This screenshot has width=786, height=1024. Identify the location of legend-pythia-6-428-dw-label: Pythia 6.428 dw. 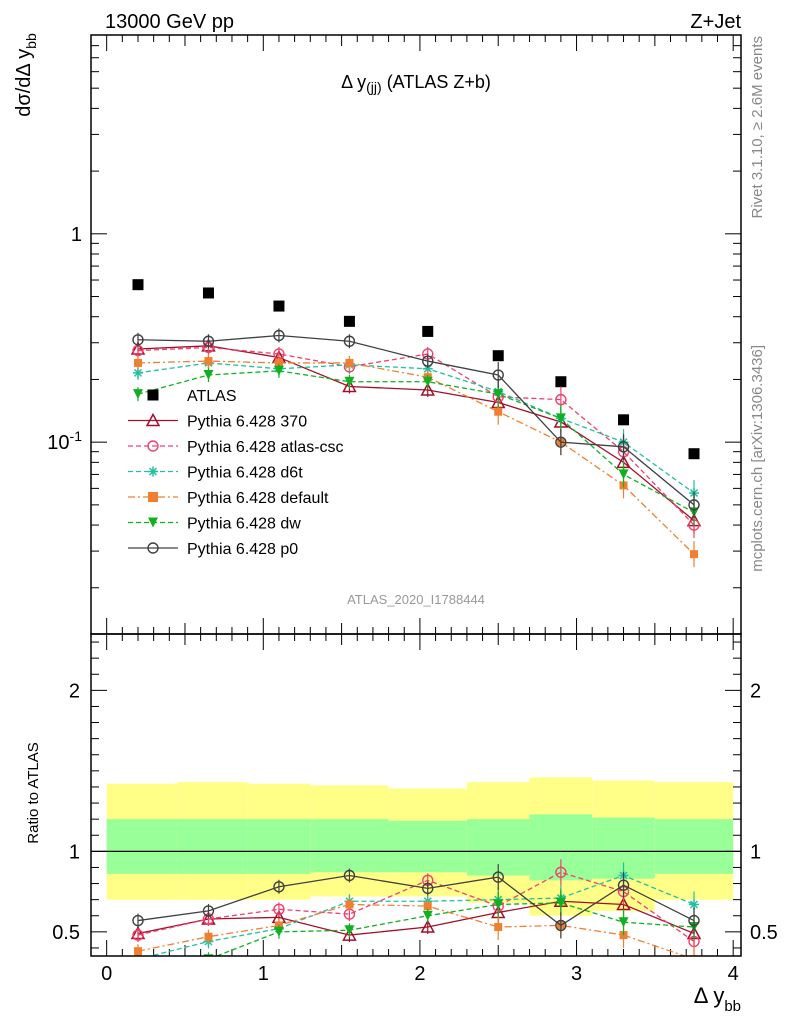
(244, 524).